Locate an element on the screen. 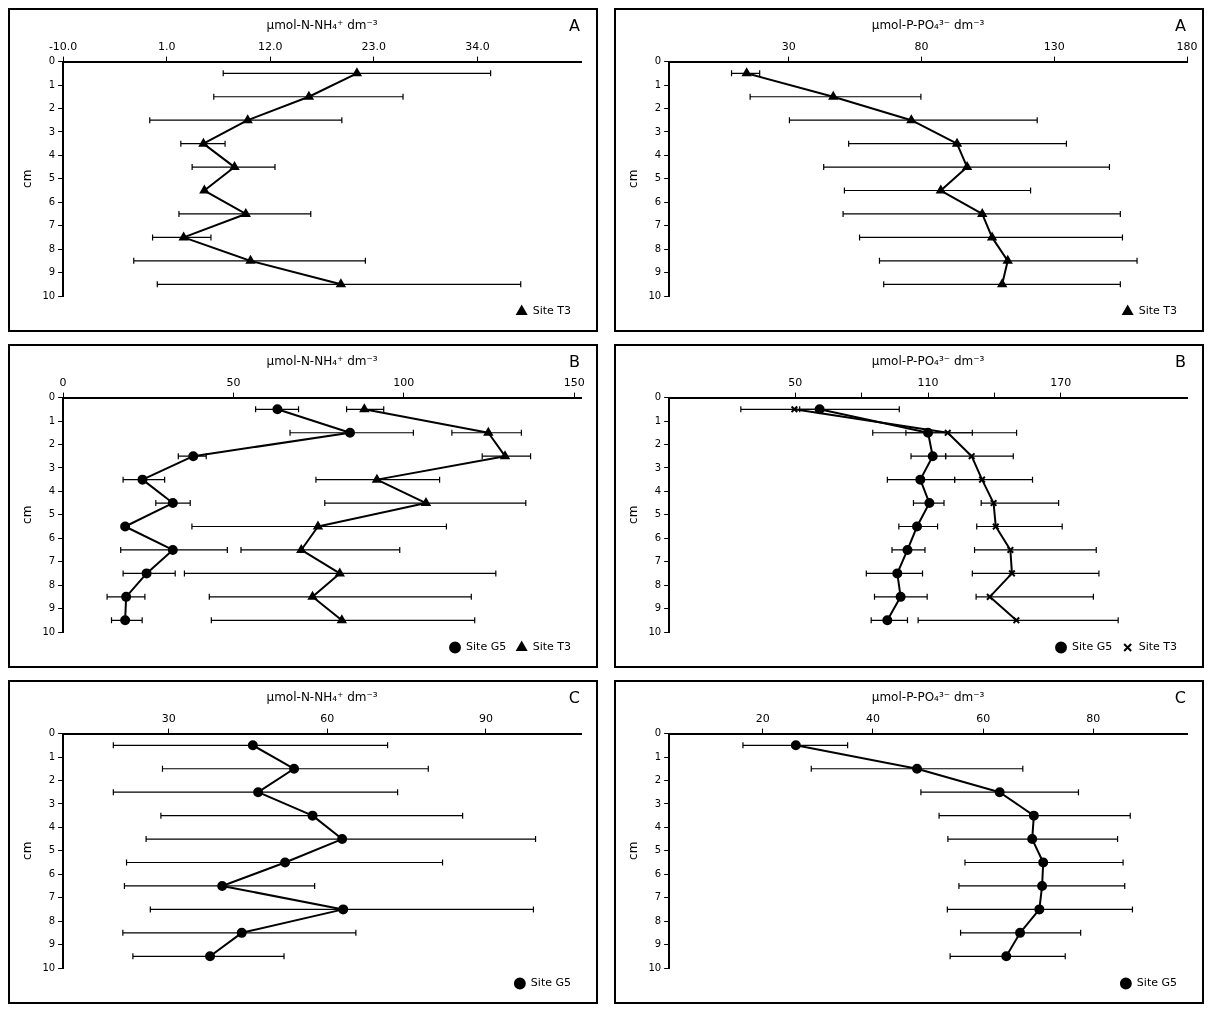 This screenshot has height=1025, width=1208. x-tick-label: 170 is located at coordinates (1061, 382).